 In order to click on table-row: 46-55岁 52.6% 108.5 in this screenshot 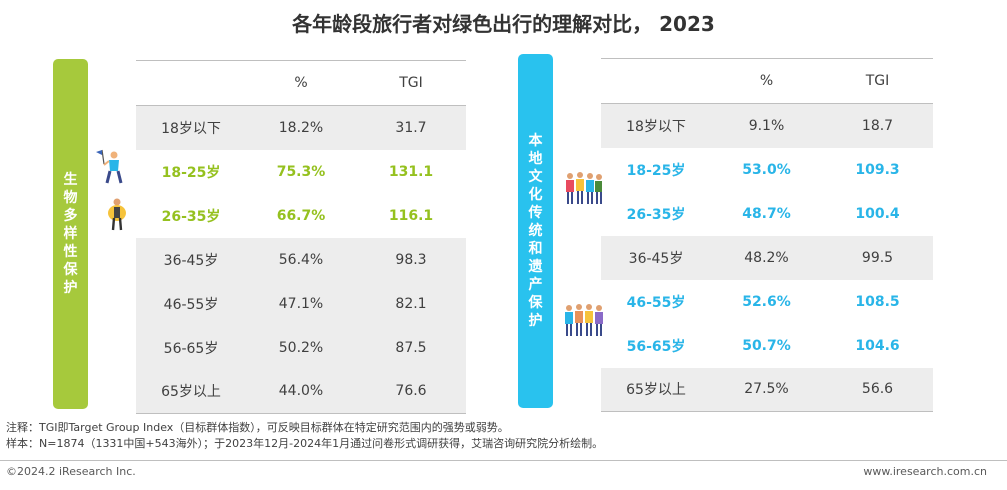, I will do `click(767, 302)`.